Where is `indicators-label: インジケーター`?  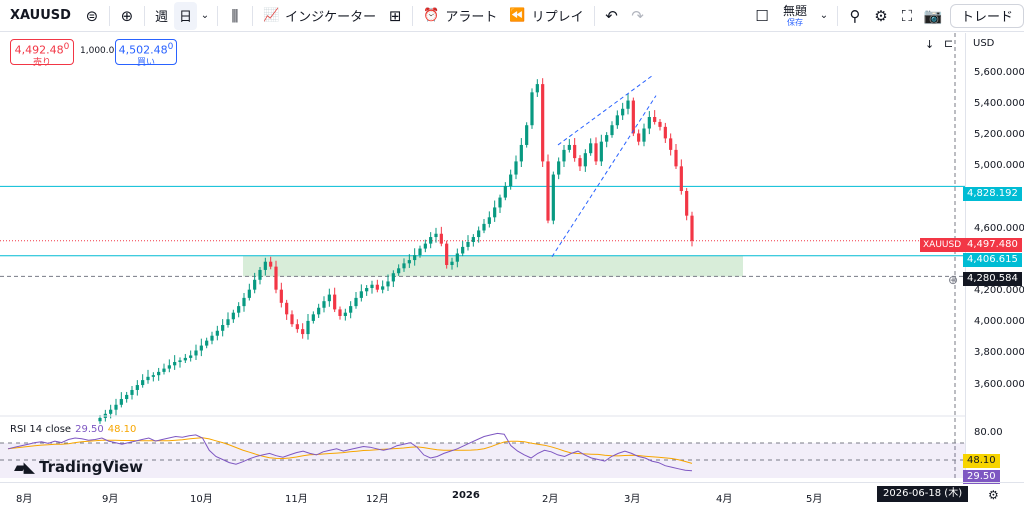 indicators-label: インジケーター is located at coordinates (331, 17).